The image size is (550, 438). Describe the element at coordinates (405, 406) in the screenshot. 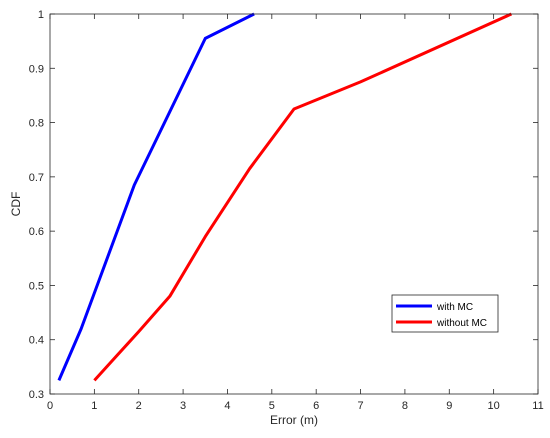

I see `x-tick-label: 8` at that location.